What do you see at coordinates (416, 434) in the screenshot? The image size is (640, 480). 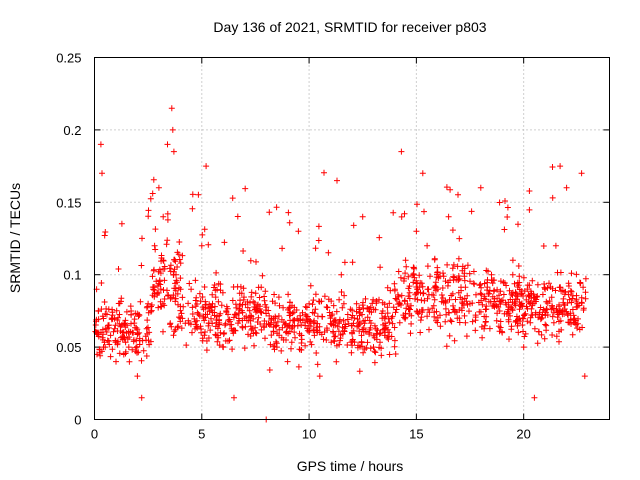 I see `x-tick-label: 15` at bounding box center [416, 434].